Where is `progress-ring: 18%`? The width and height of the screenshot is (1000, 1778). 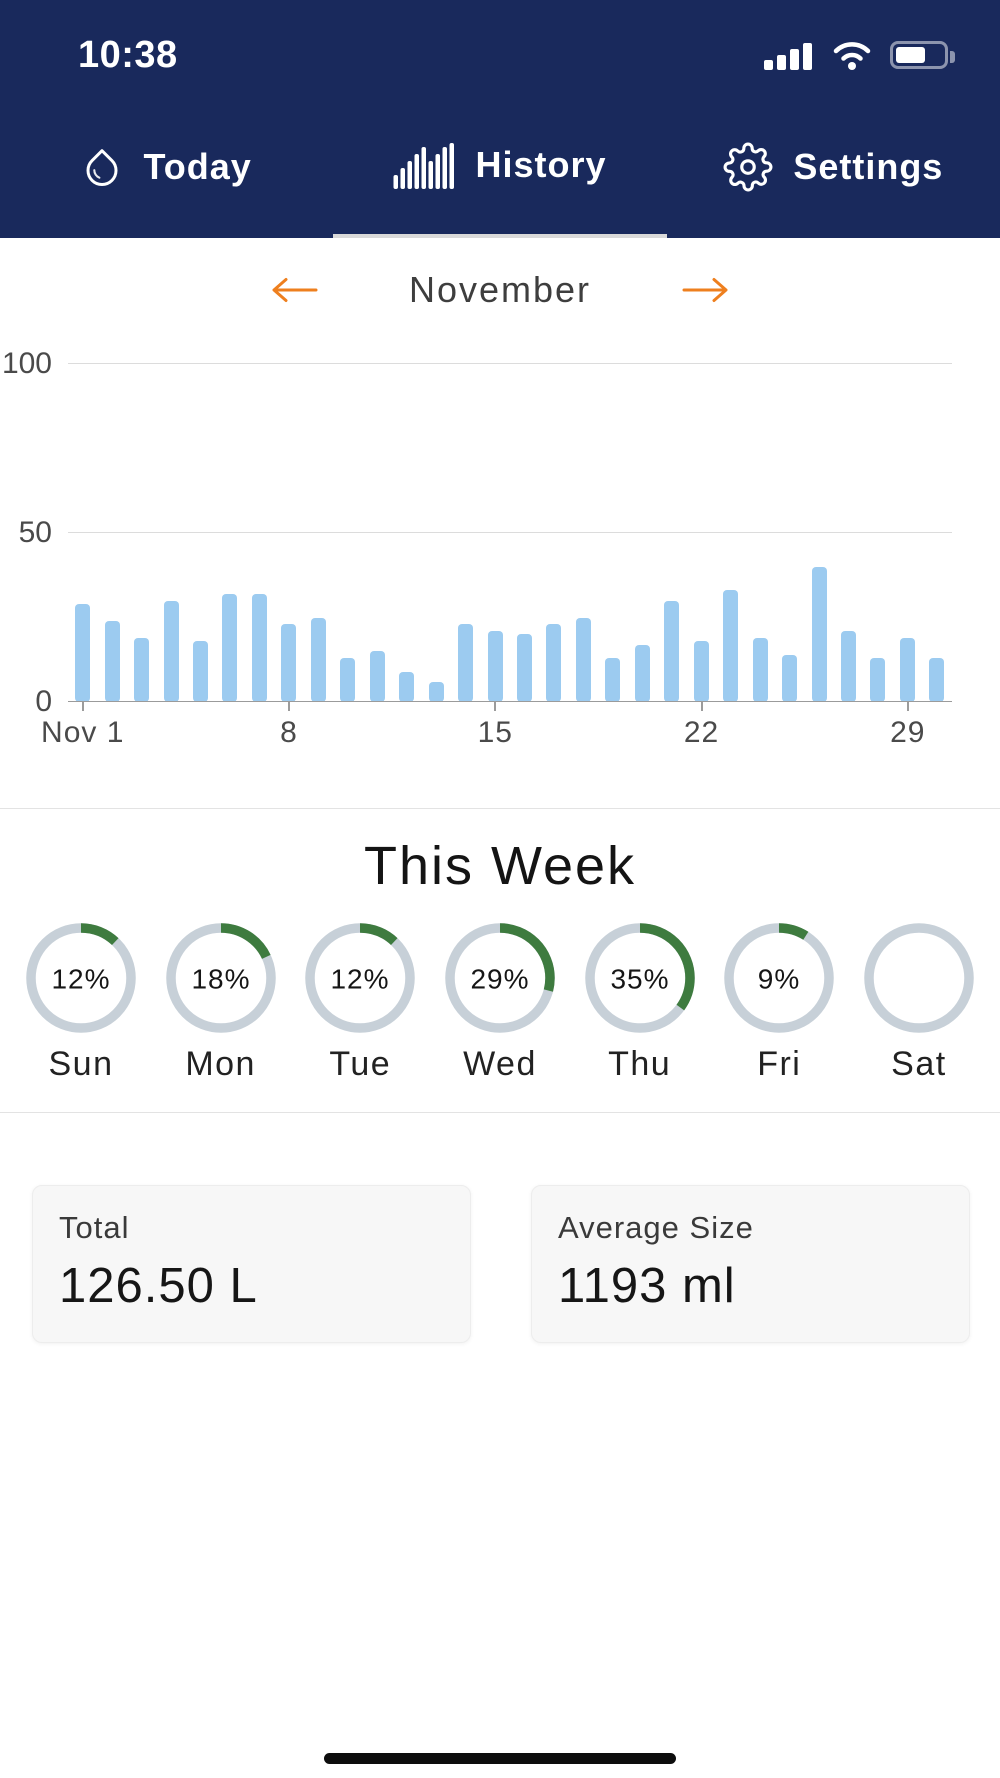 progress-ring: 18% is located at coordinates (220, 978).